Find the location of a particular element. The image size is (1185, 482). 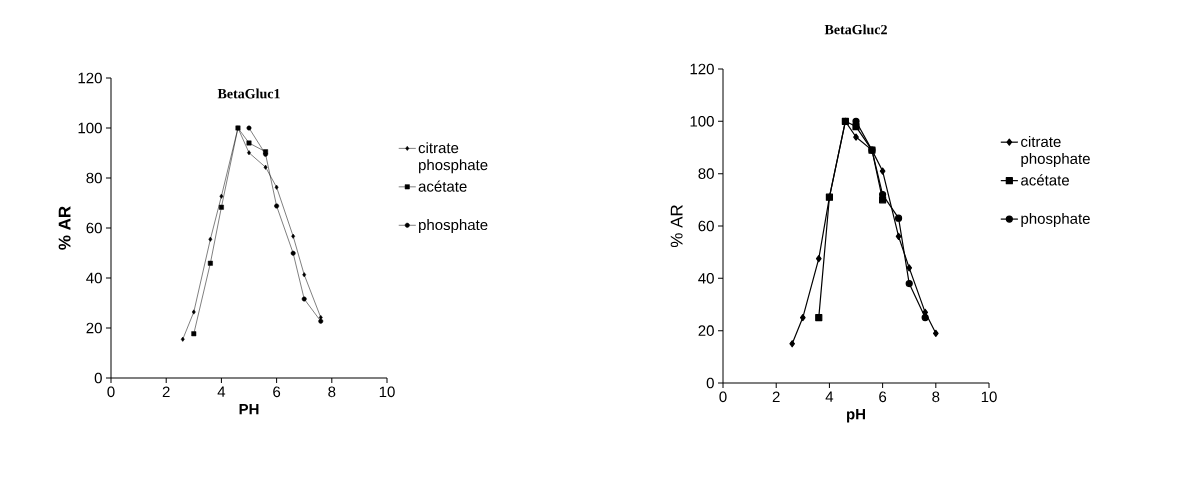

x-axis-title: PH is located at coordinates (249, 409).